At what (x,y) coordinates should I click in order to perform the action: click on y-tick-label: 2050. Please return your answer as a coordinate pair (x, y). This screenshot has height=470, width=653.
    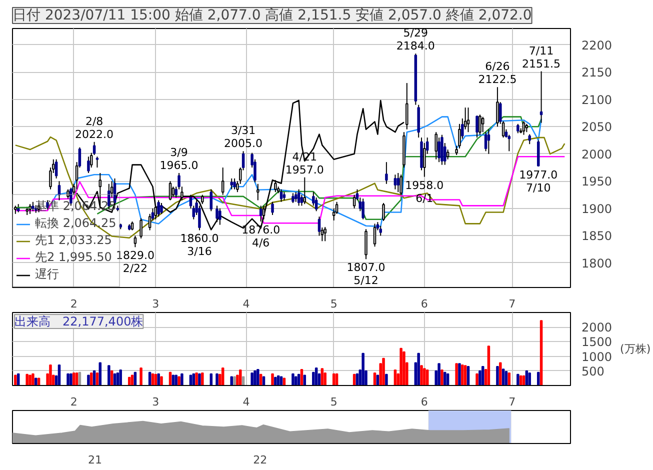
    Looking at the image, I should click on (597, 127).